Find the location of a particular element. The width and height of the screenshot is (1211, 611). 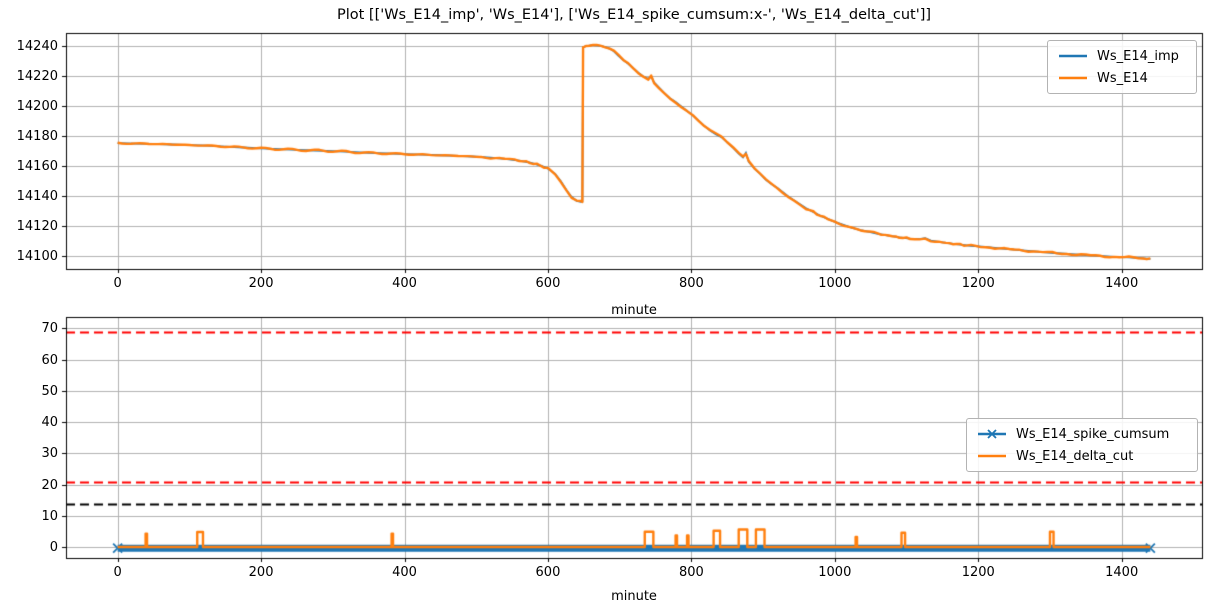

y-tick-label: 14220 is located at coordinates (37, 77).